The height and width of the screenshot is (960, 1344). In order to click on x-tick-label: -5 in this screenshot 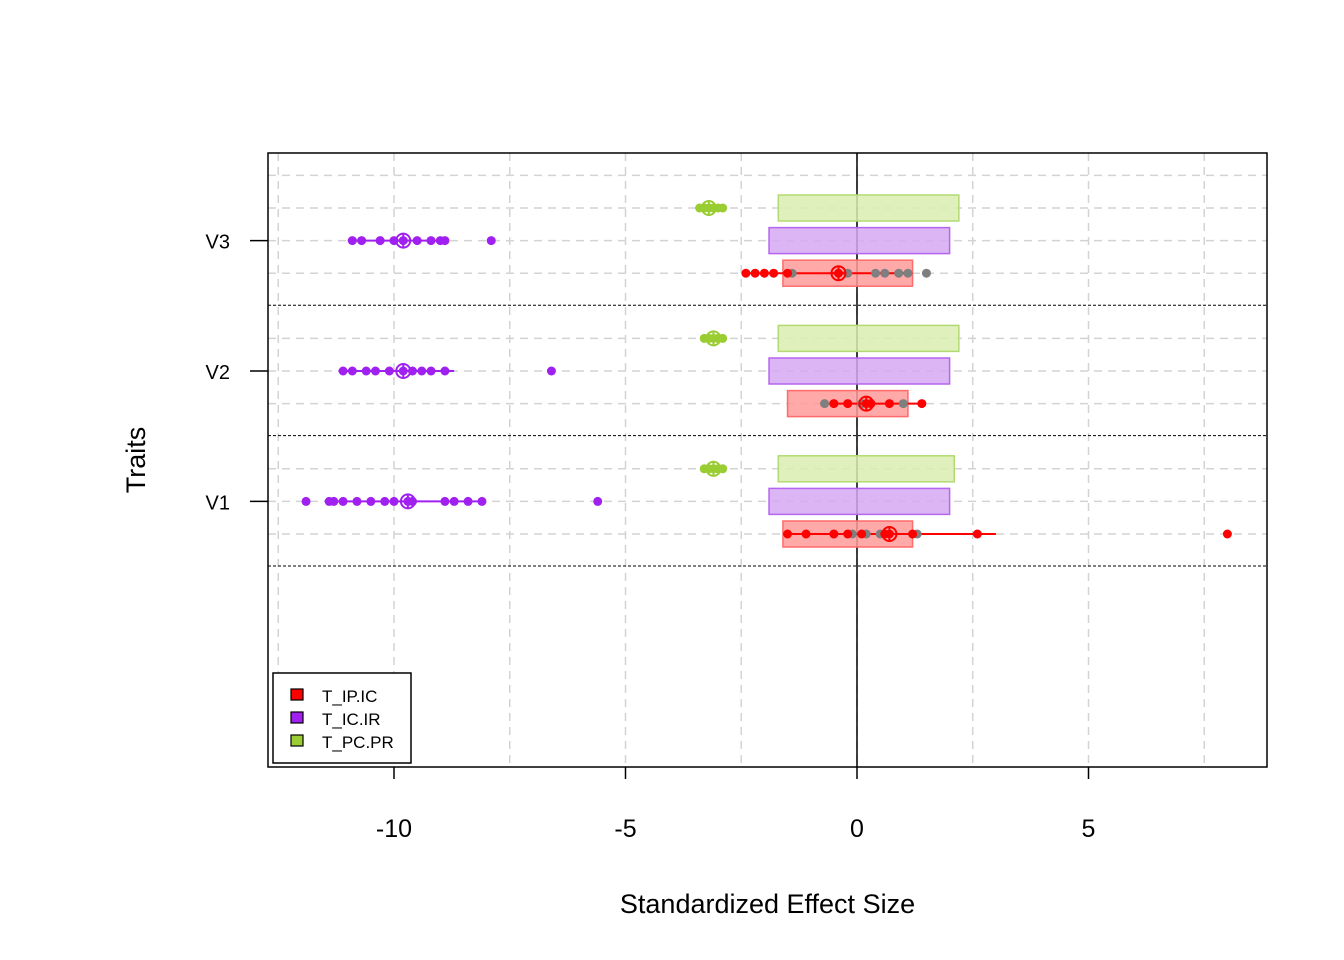, I will do `click(625, 829)`.